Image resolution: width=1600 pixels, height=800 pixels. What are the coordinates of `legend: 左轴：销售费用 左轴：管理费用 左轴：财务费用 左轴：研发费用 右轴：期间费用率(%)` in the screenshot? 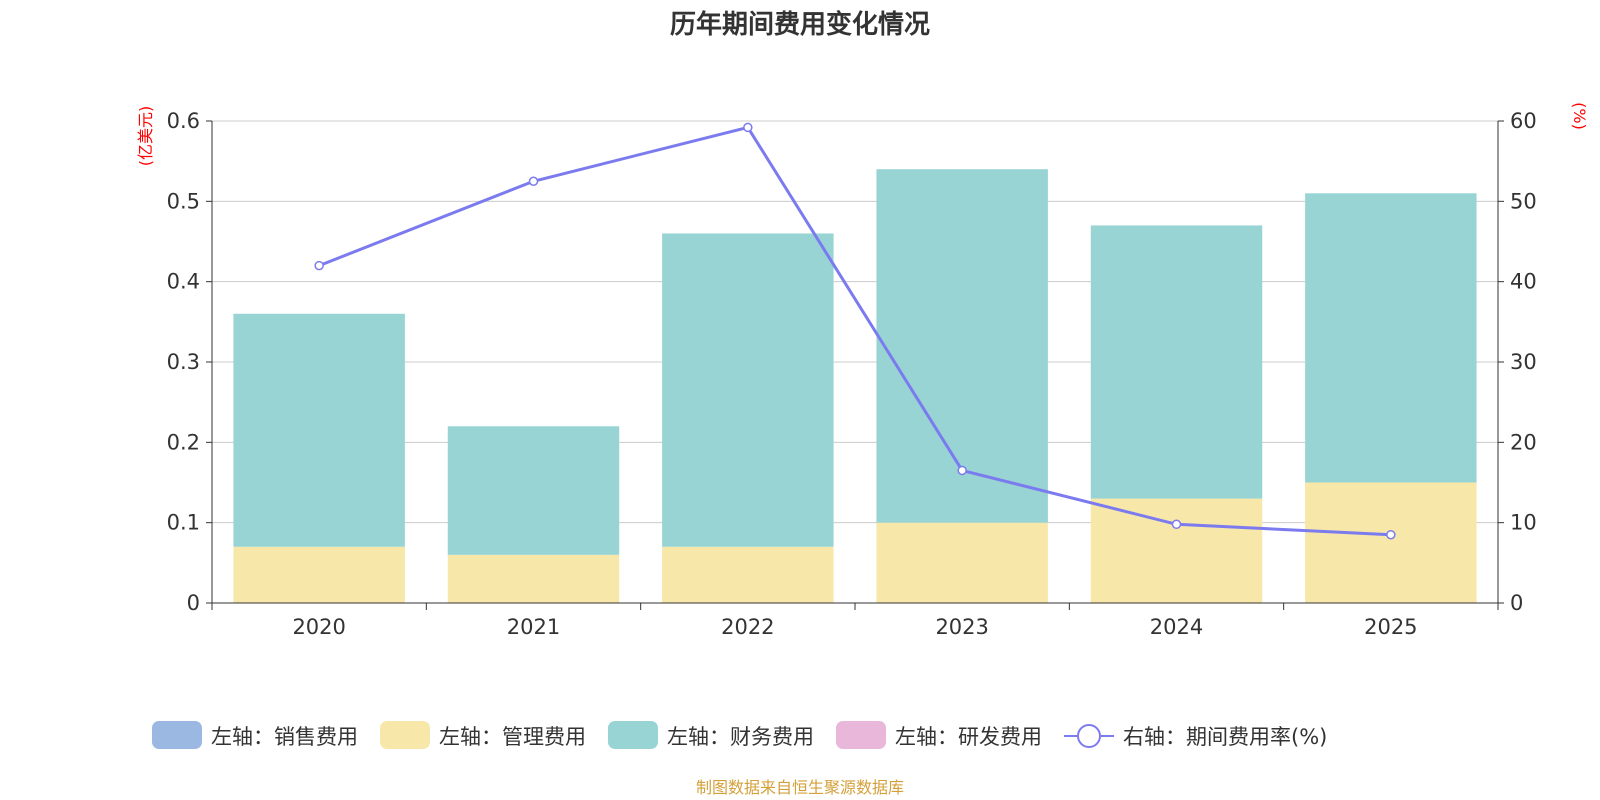 It's located at (739, 735).